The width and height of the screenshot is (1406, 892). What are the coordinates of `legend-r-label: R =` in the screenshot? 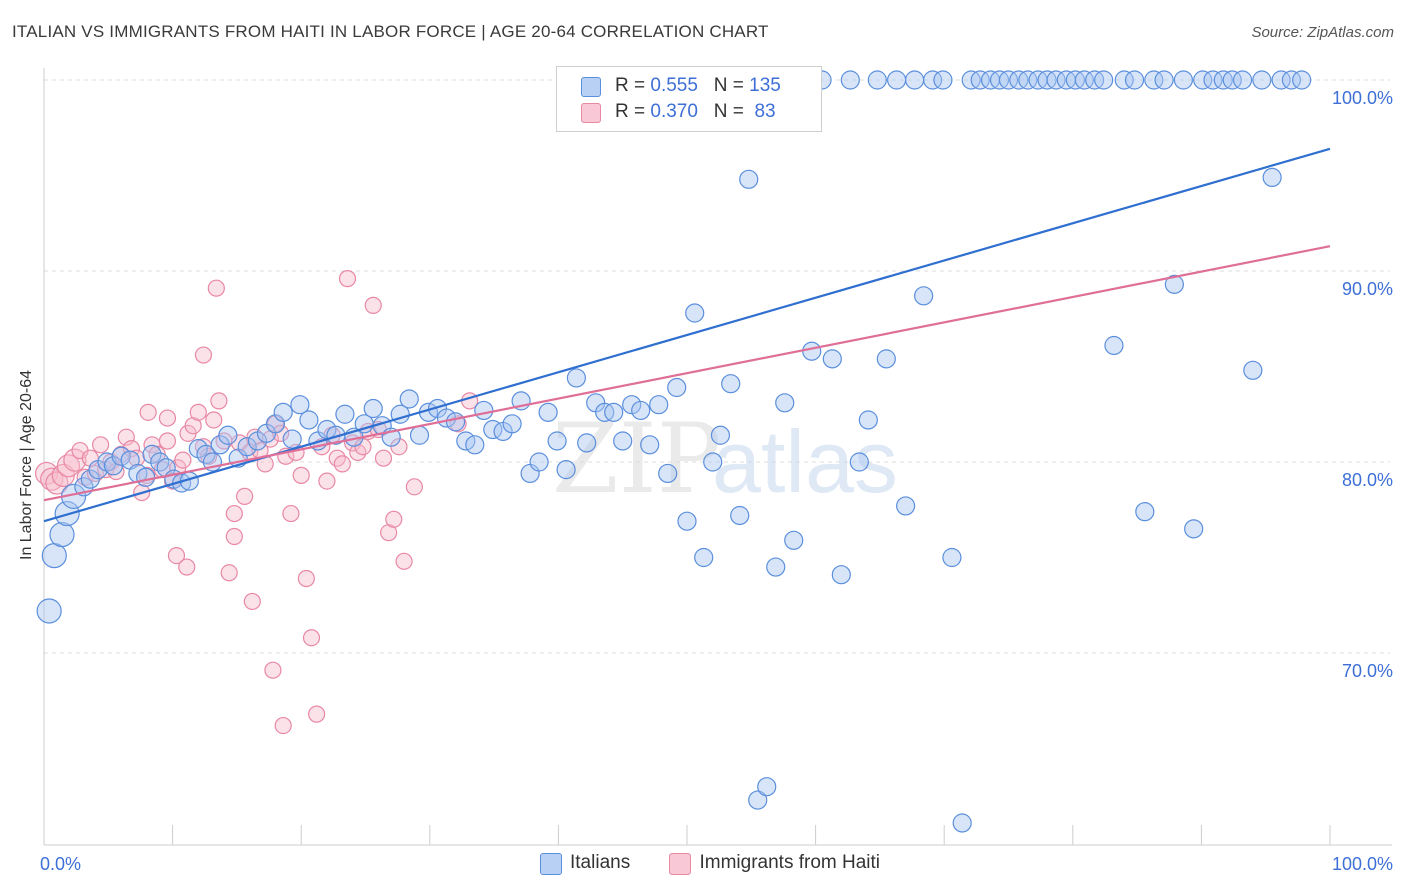 It's located at (630, 111).